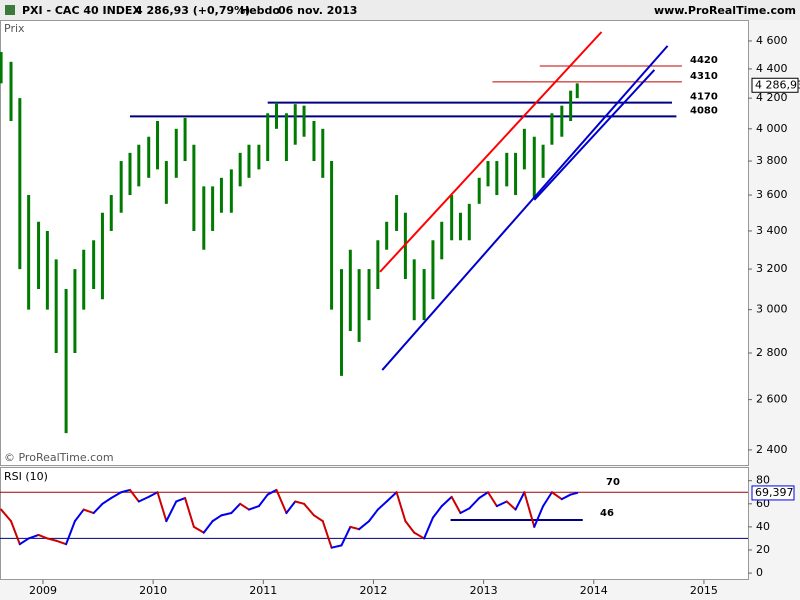 The width and height of the screenshot is (800, 600). What do you see at coordinates (763, 480) in the screenshot?
I see `y-tick-label: 80` at bounding box center [763, 480].